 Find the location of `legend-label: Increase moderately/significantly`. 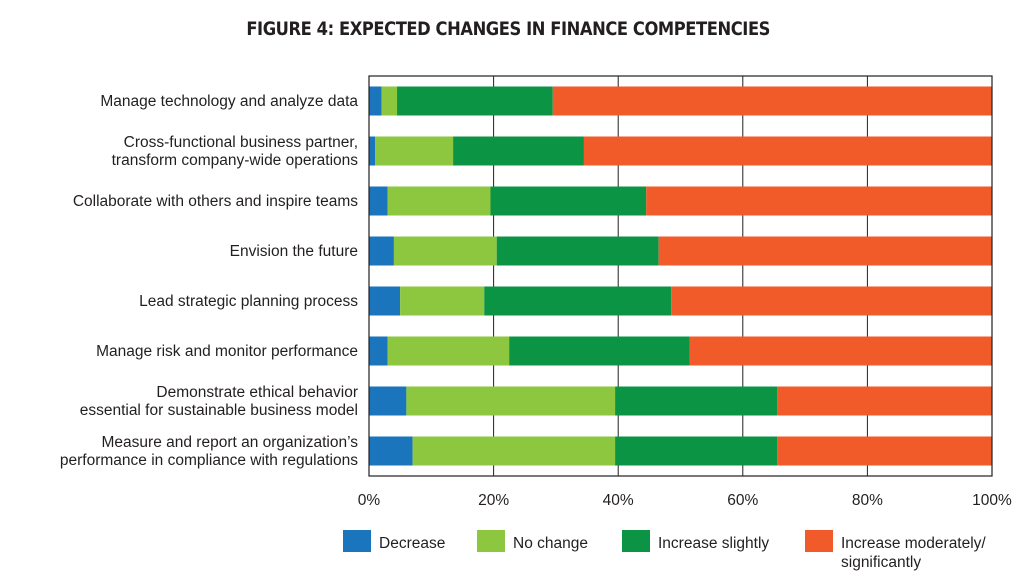

legend-label: Increase moderately/significantly is located at coordinates (913, 553).